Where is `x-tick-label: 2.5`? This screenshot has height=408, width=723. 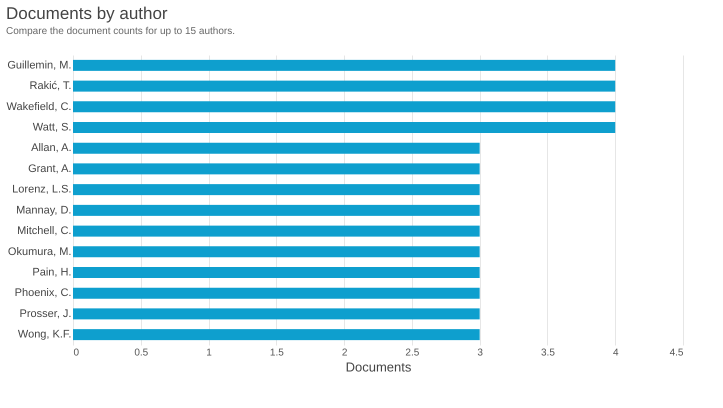
x-tick-label: 2.5 is located at coordinates (412, 353).